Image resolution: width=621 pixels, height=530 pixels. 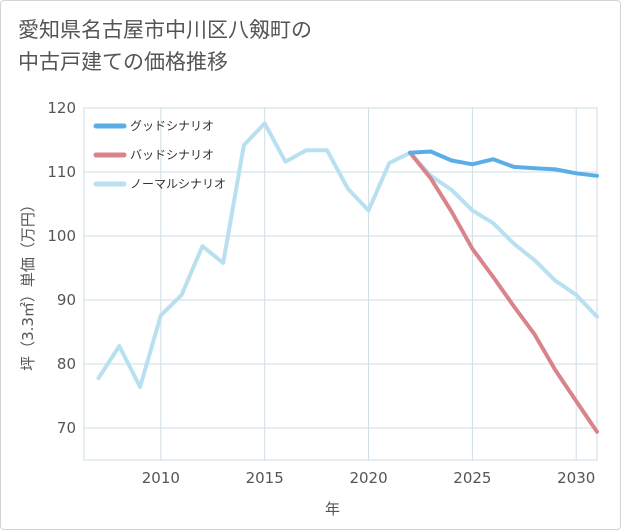 What do you see at coordinates (265, 478) in the screenshot?
I see `x-tick-label: 2015` at bounding box center [265, 478].